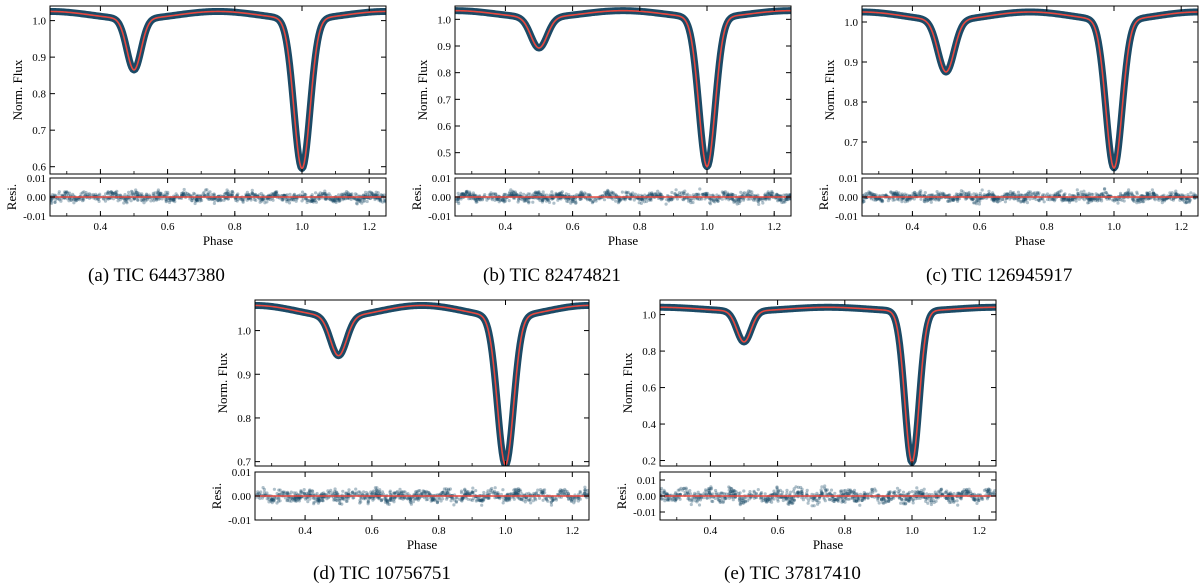  What do you see at coordinates (222, 382) in the screenshot?
I see `y-axis-label-flux: Norm. Flux` at bounding box center [222, 382].